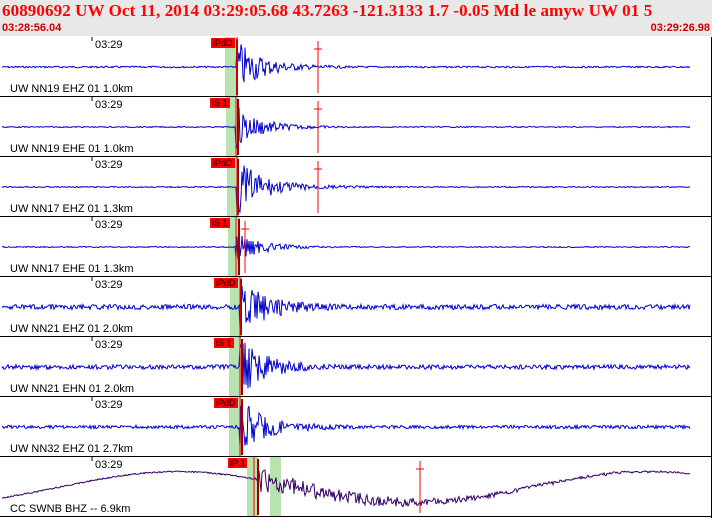 The width and height of the screenshot is (712, 518). Describe the element at coordinates (680, 28) in the screenshot. I see `window-end-time: 03:29:26.98` at that location.